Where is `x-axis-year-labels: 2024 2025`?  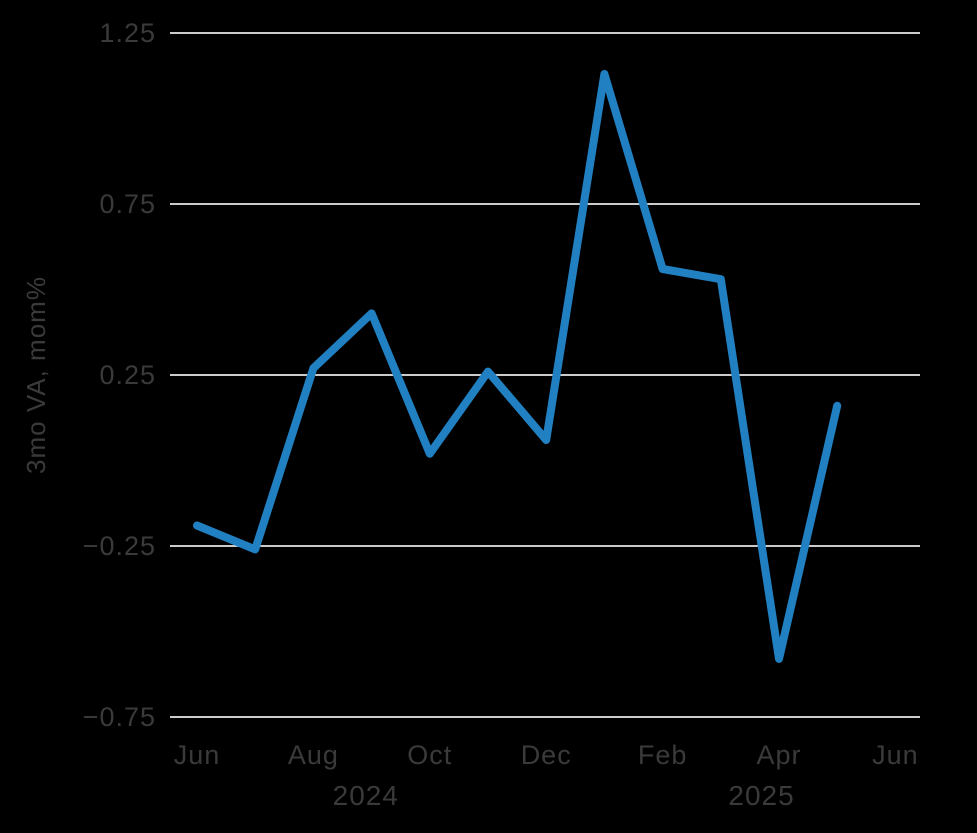 x-axis-year-labels: 2024 2025 is located at coordinates (563, 795).